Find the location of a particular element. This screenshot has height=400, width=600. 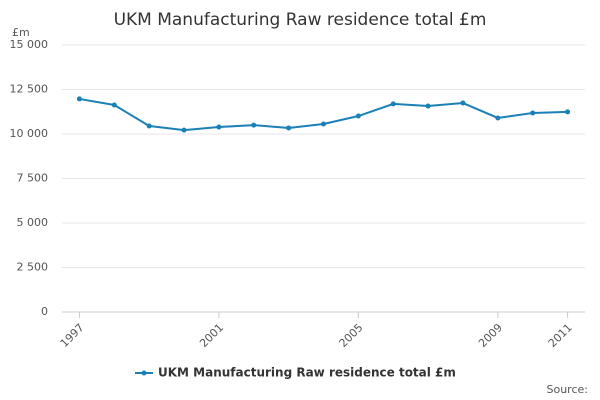

y-tick-label: 10 000 is located at coordinates (29, 133).